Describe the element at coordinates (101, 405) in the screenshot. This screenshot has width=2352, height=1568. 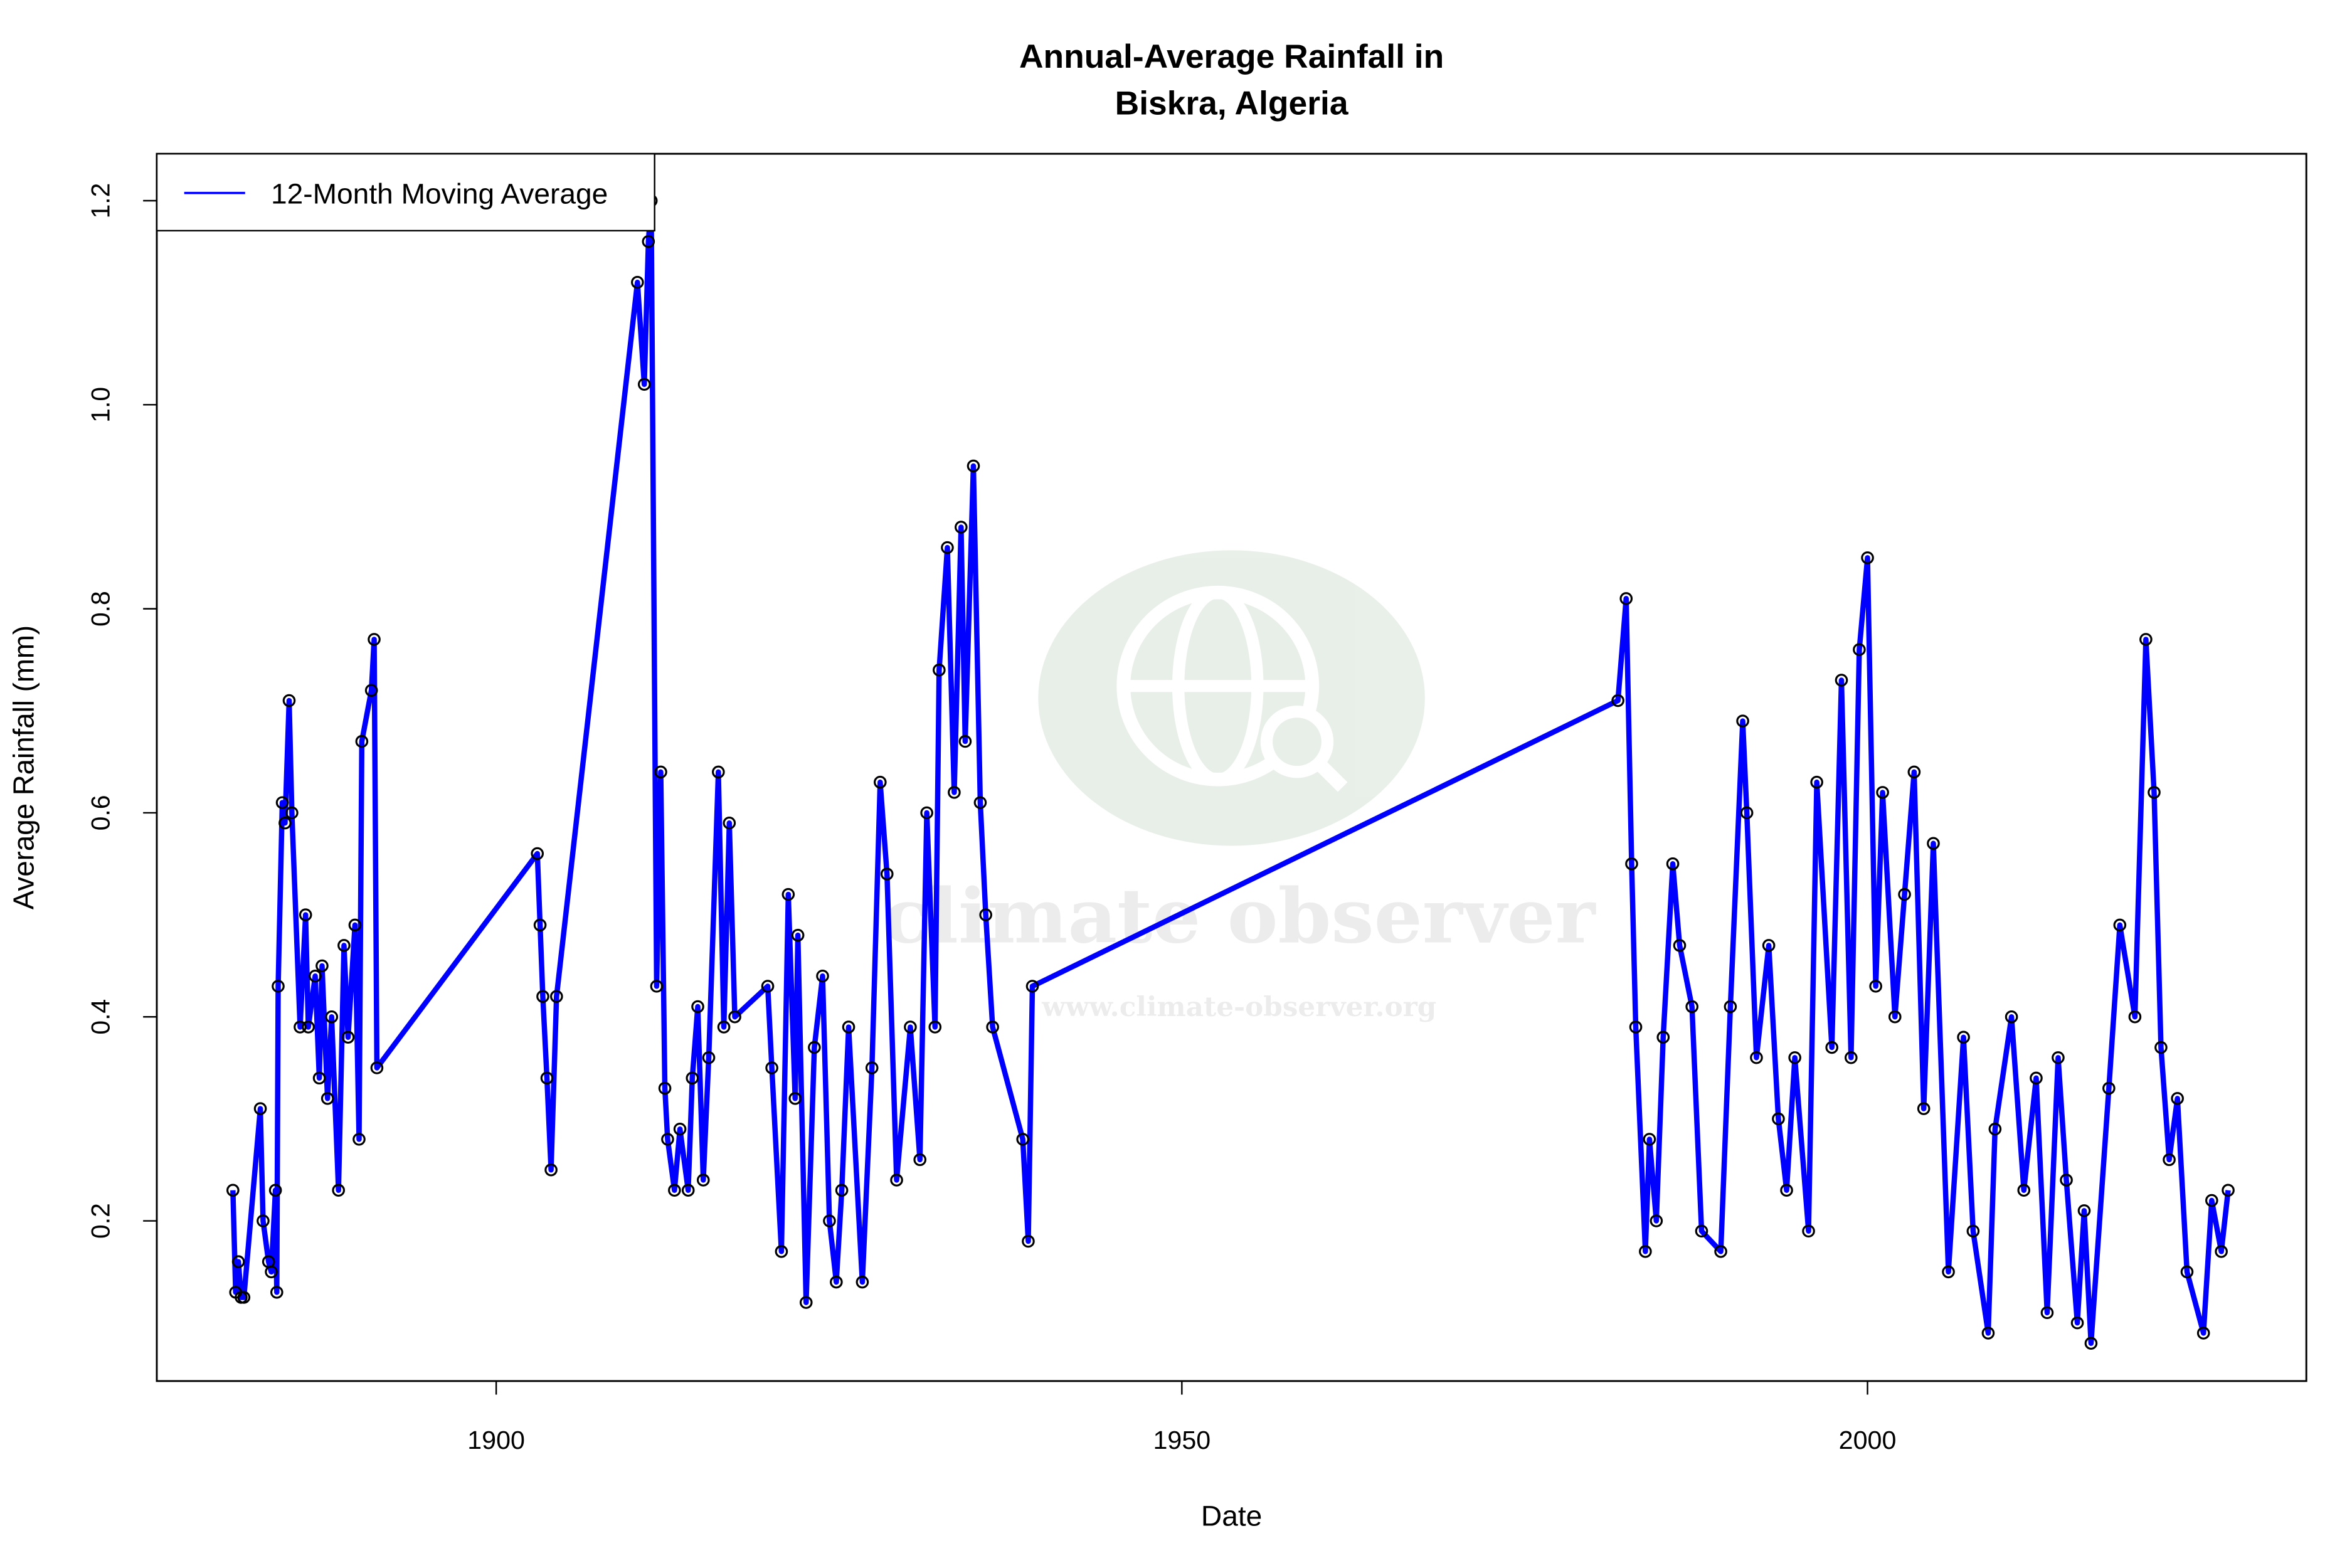
I see `y-tick-label: 1.0` at that location.